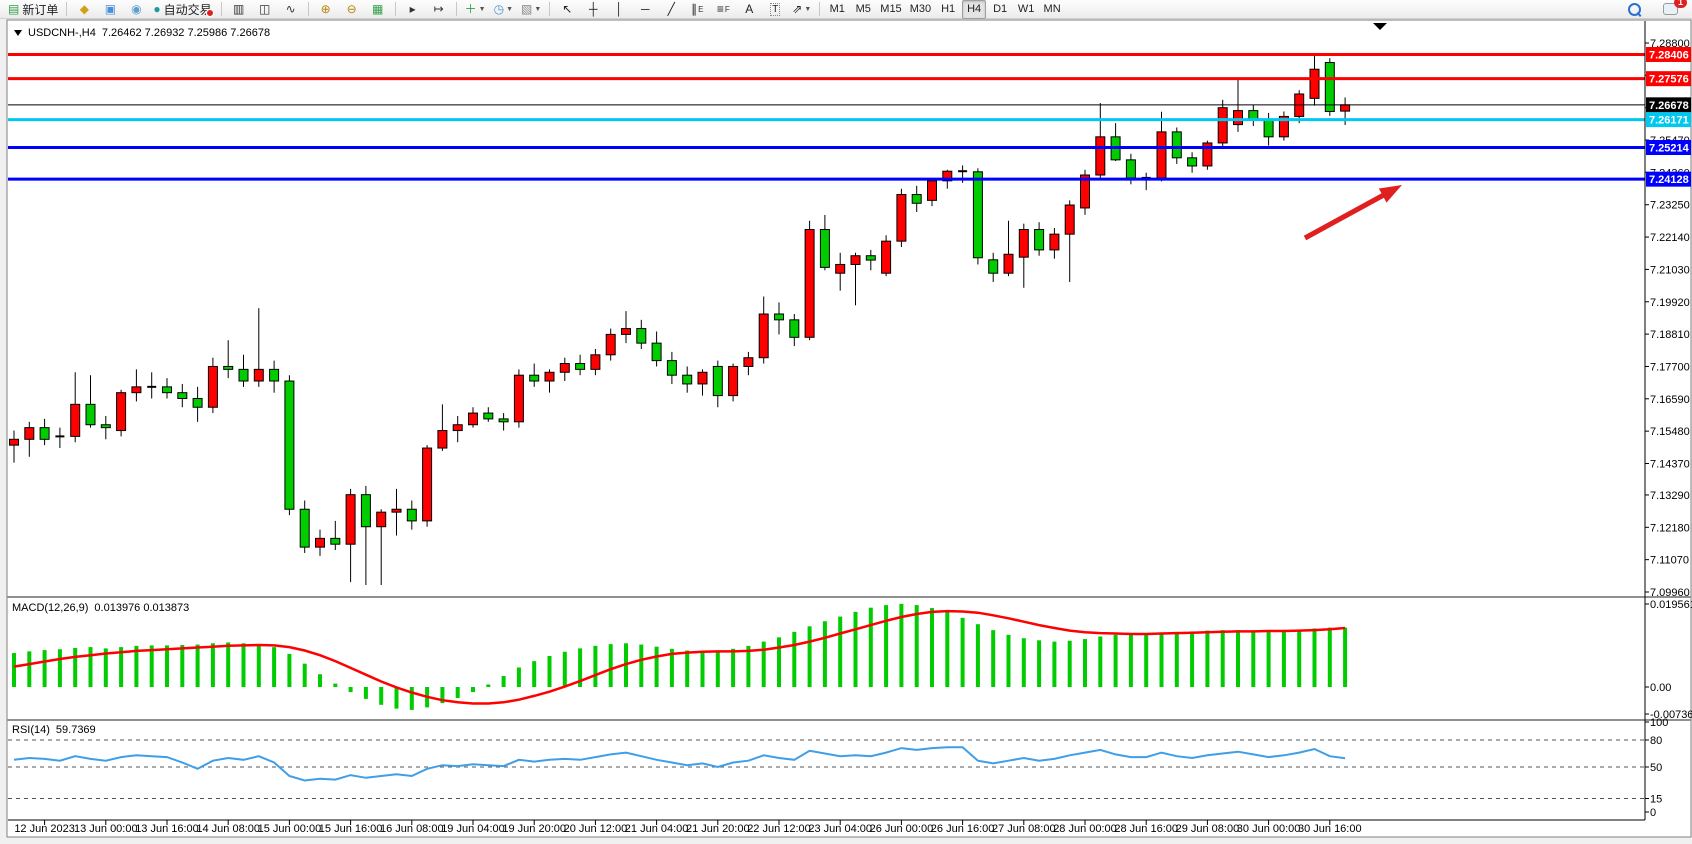 The height and width of the screenshot is (844, 1692). What do you see at coordinates (50, 608) in the screenshot?
I see `macd-name: MACD(12,26,9)` at bounding box center [50, 608].